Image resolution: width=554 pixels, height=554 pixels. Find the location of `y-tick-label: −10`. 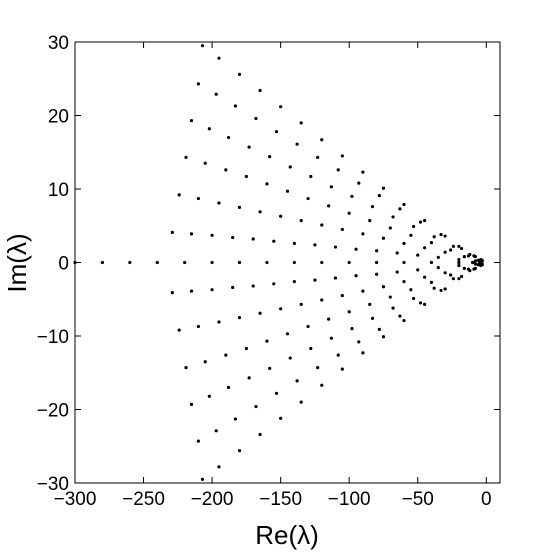

y-tick-label: −10 is located at coordinates (53, 337).